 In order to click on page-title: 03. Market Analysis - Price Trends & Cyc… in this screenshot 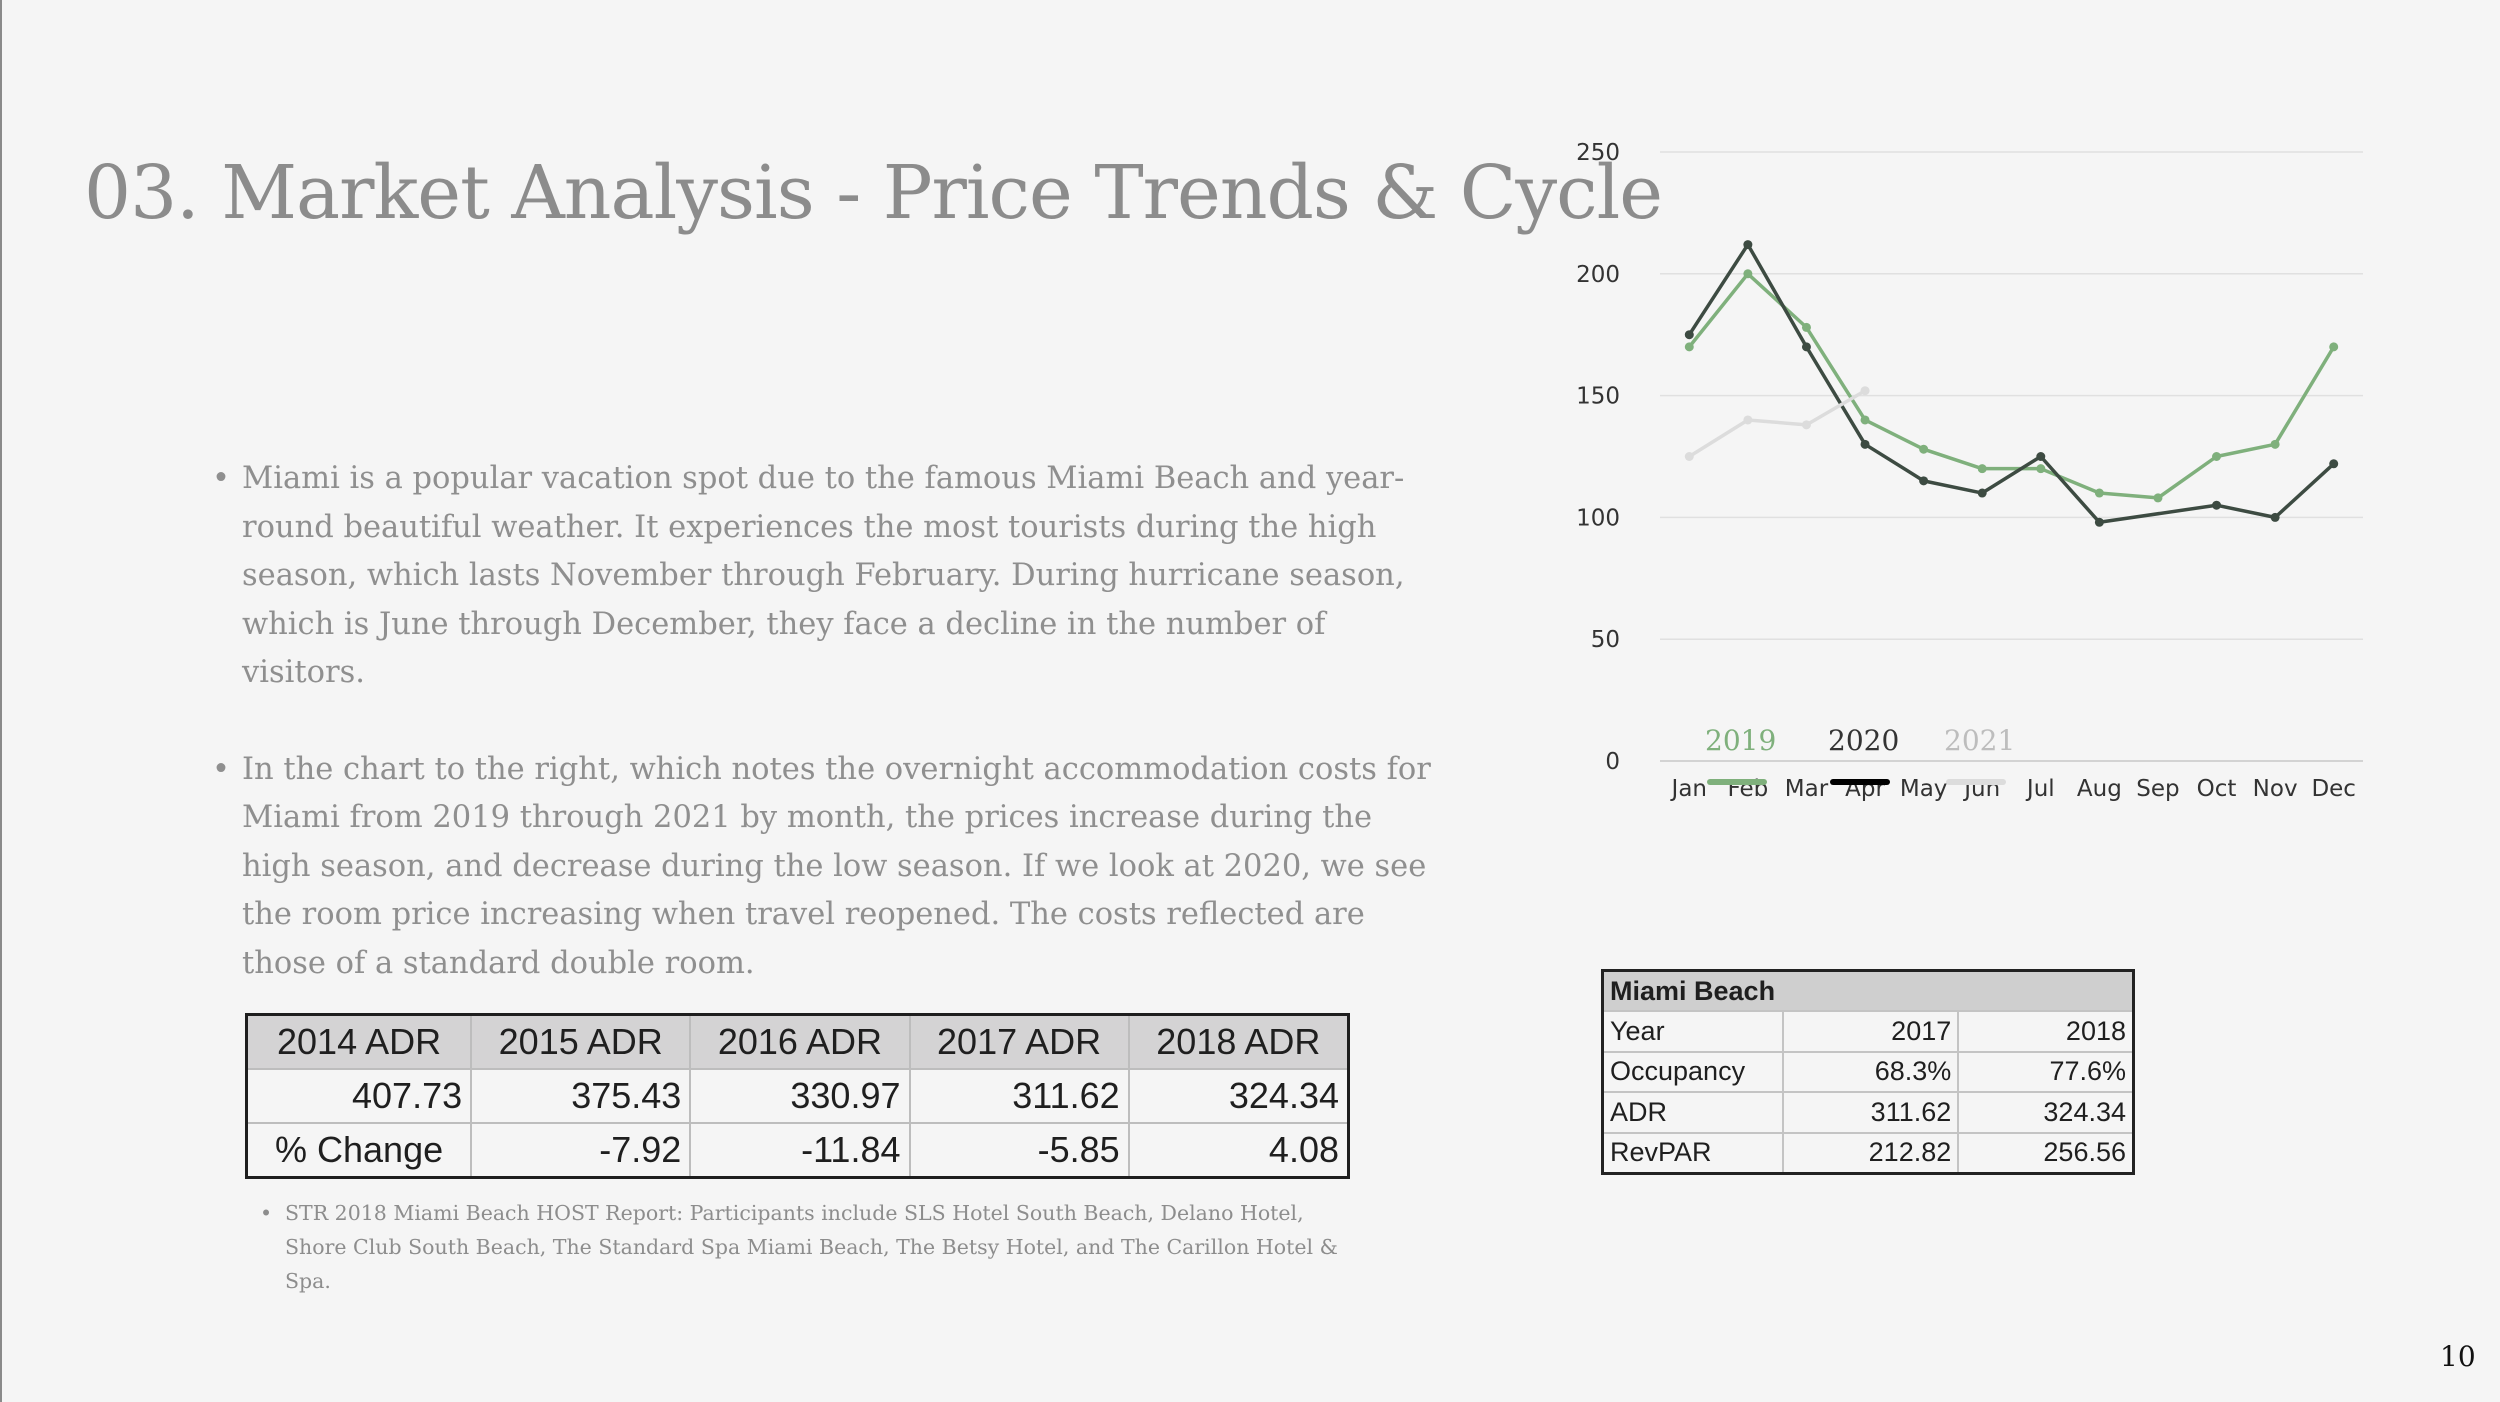, I will do `click(873, 193)`.